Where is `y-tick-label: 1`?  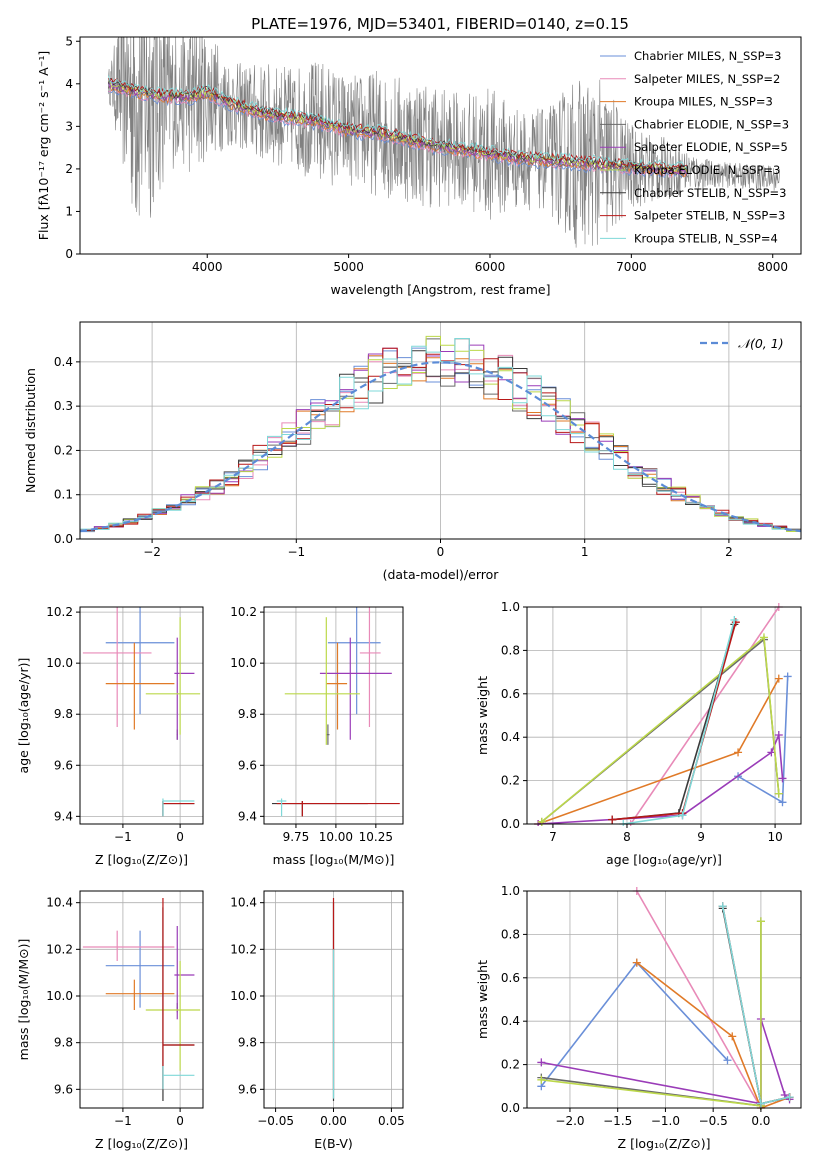
y-tick-label: 1 is located at coordinates (69, 211).